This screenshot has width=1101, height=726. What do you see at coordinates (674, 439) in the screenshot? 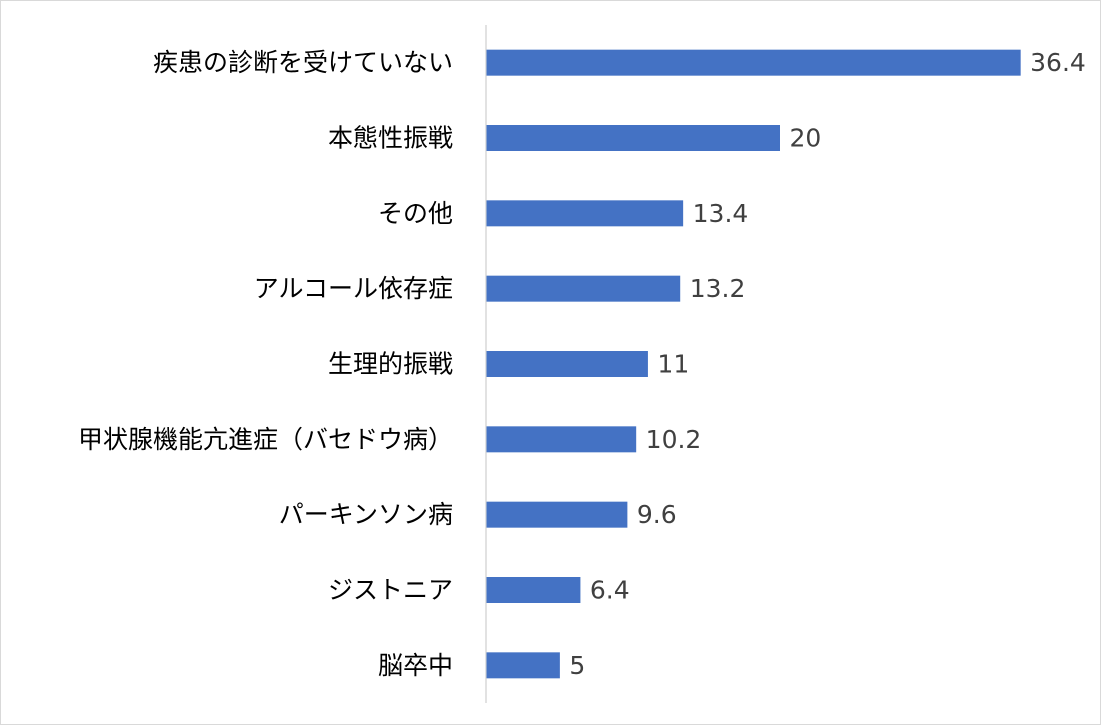
I see `data-label-5: 10.2` at bounding box center [674, 439].